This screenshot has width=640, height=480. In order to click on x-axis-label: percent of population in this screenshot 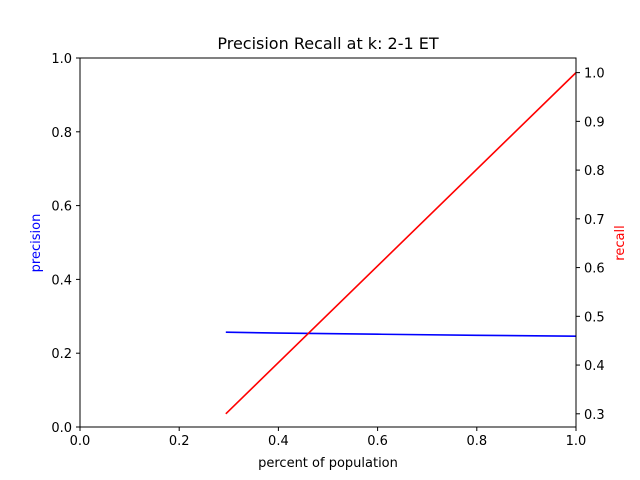, I will do `click(328, 463)`.